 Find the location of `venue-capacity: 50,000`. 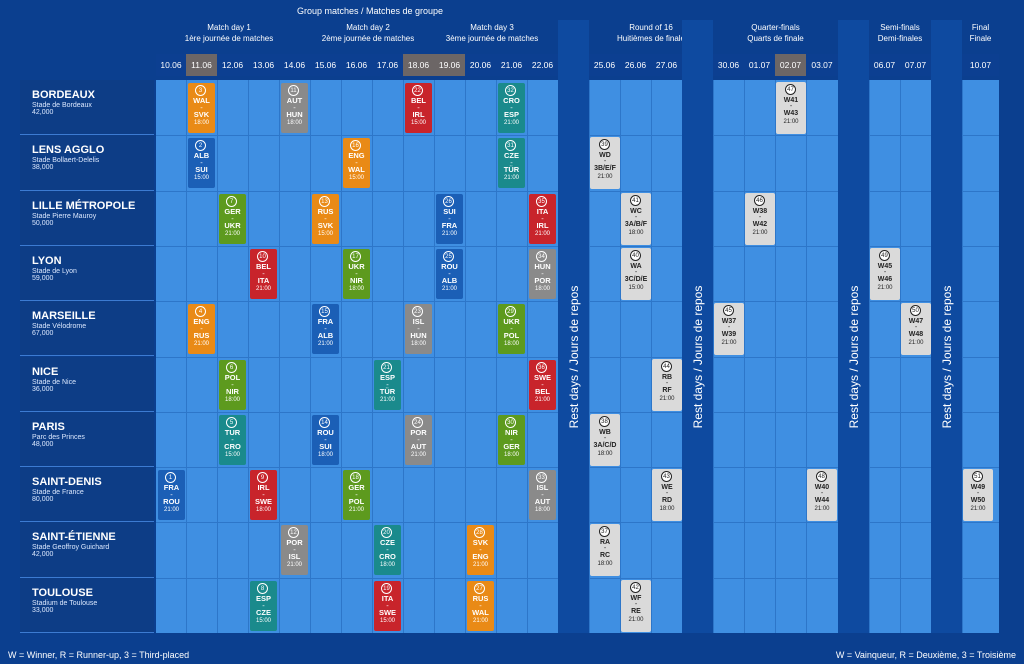

venue-capacity: 50,000 is located at coordinates (43, 223).